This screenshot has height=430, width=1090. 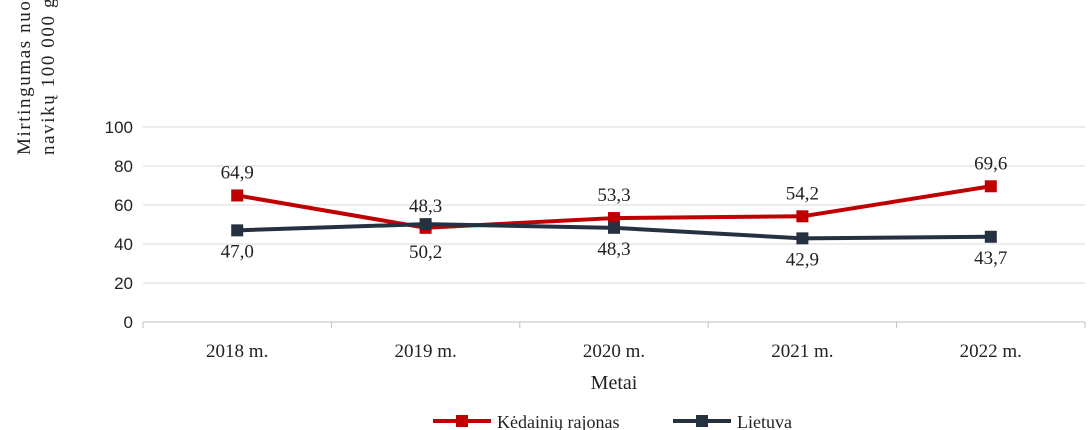 I want to click on x-tick-label: 2020 m., so click(x=614, y=351).